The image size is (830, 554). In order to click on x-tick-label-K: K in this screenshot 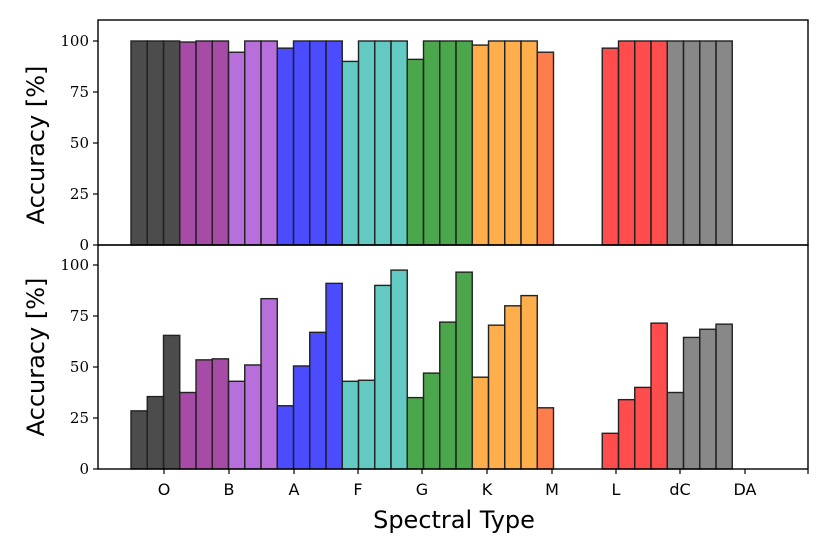, I will do `click(487, 489)`.